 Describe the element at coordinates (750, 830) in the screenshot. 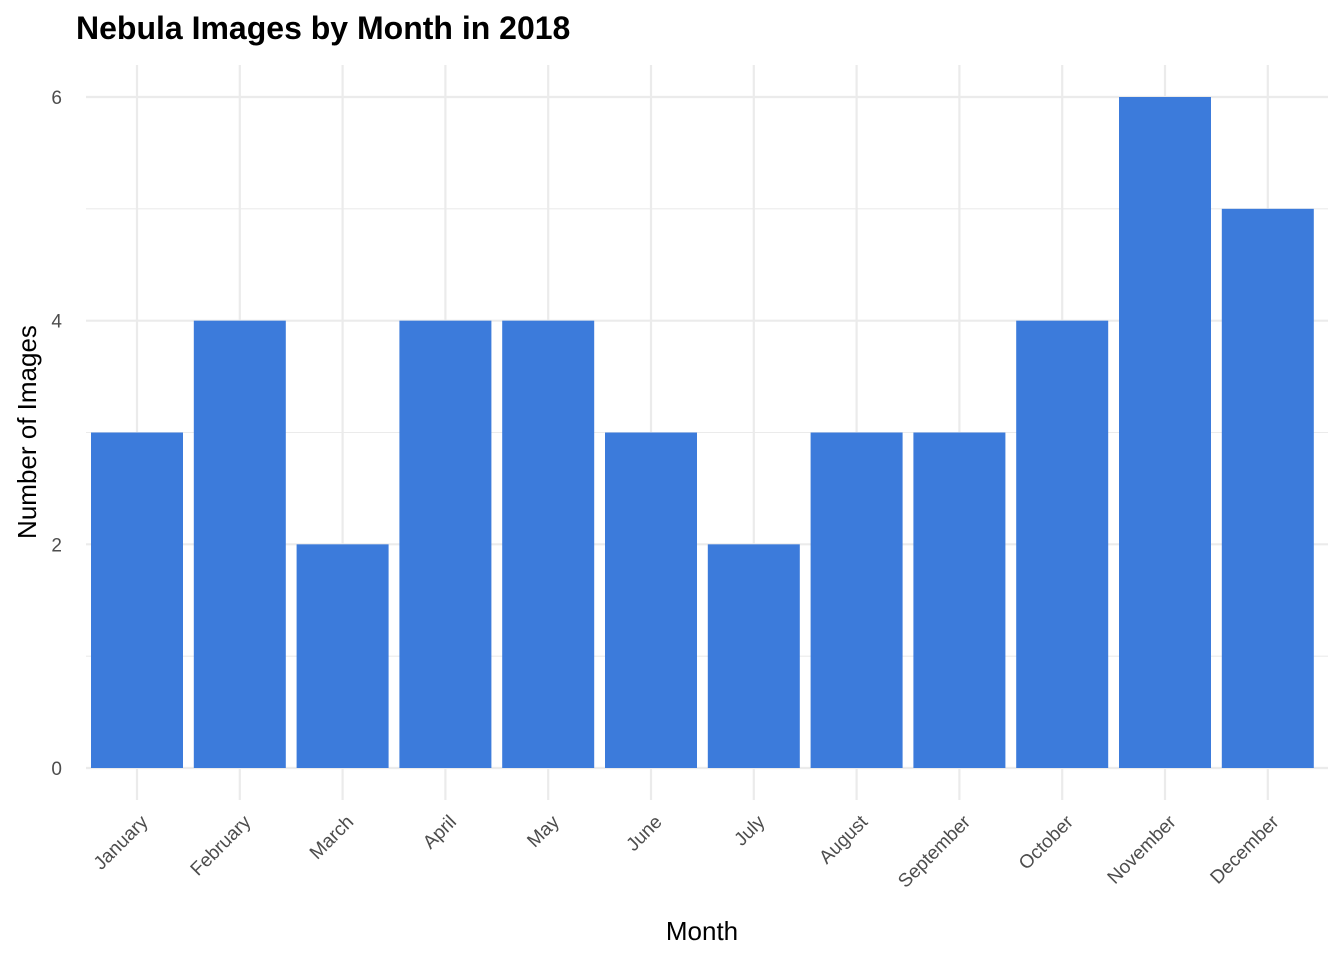

I see `x-tick-label: July` at that location.